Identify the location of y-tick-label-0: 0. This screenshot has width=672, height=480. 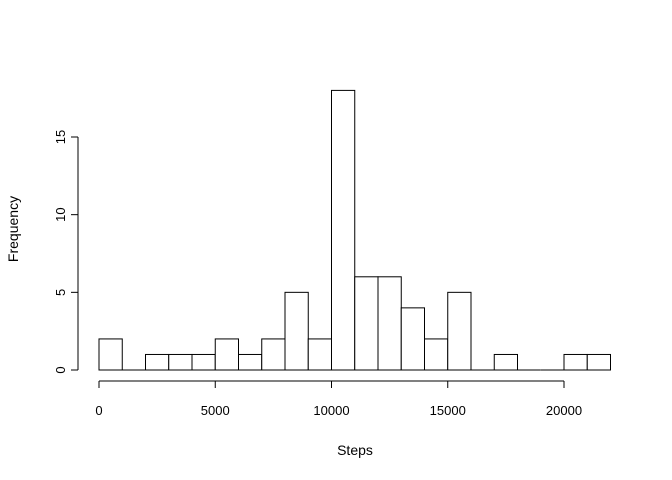
(60, 369).